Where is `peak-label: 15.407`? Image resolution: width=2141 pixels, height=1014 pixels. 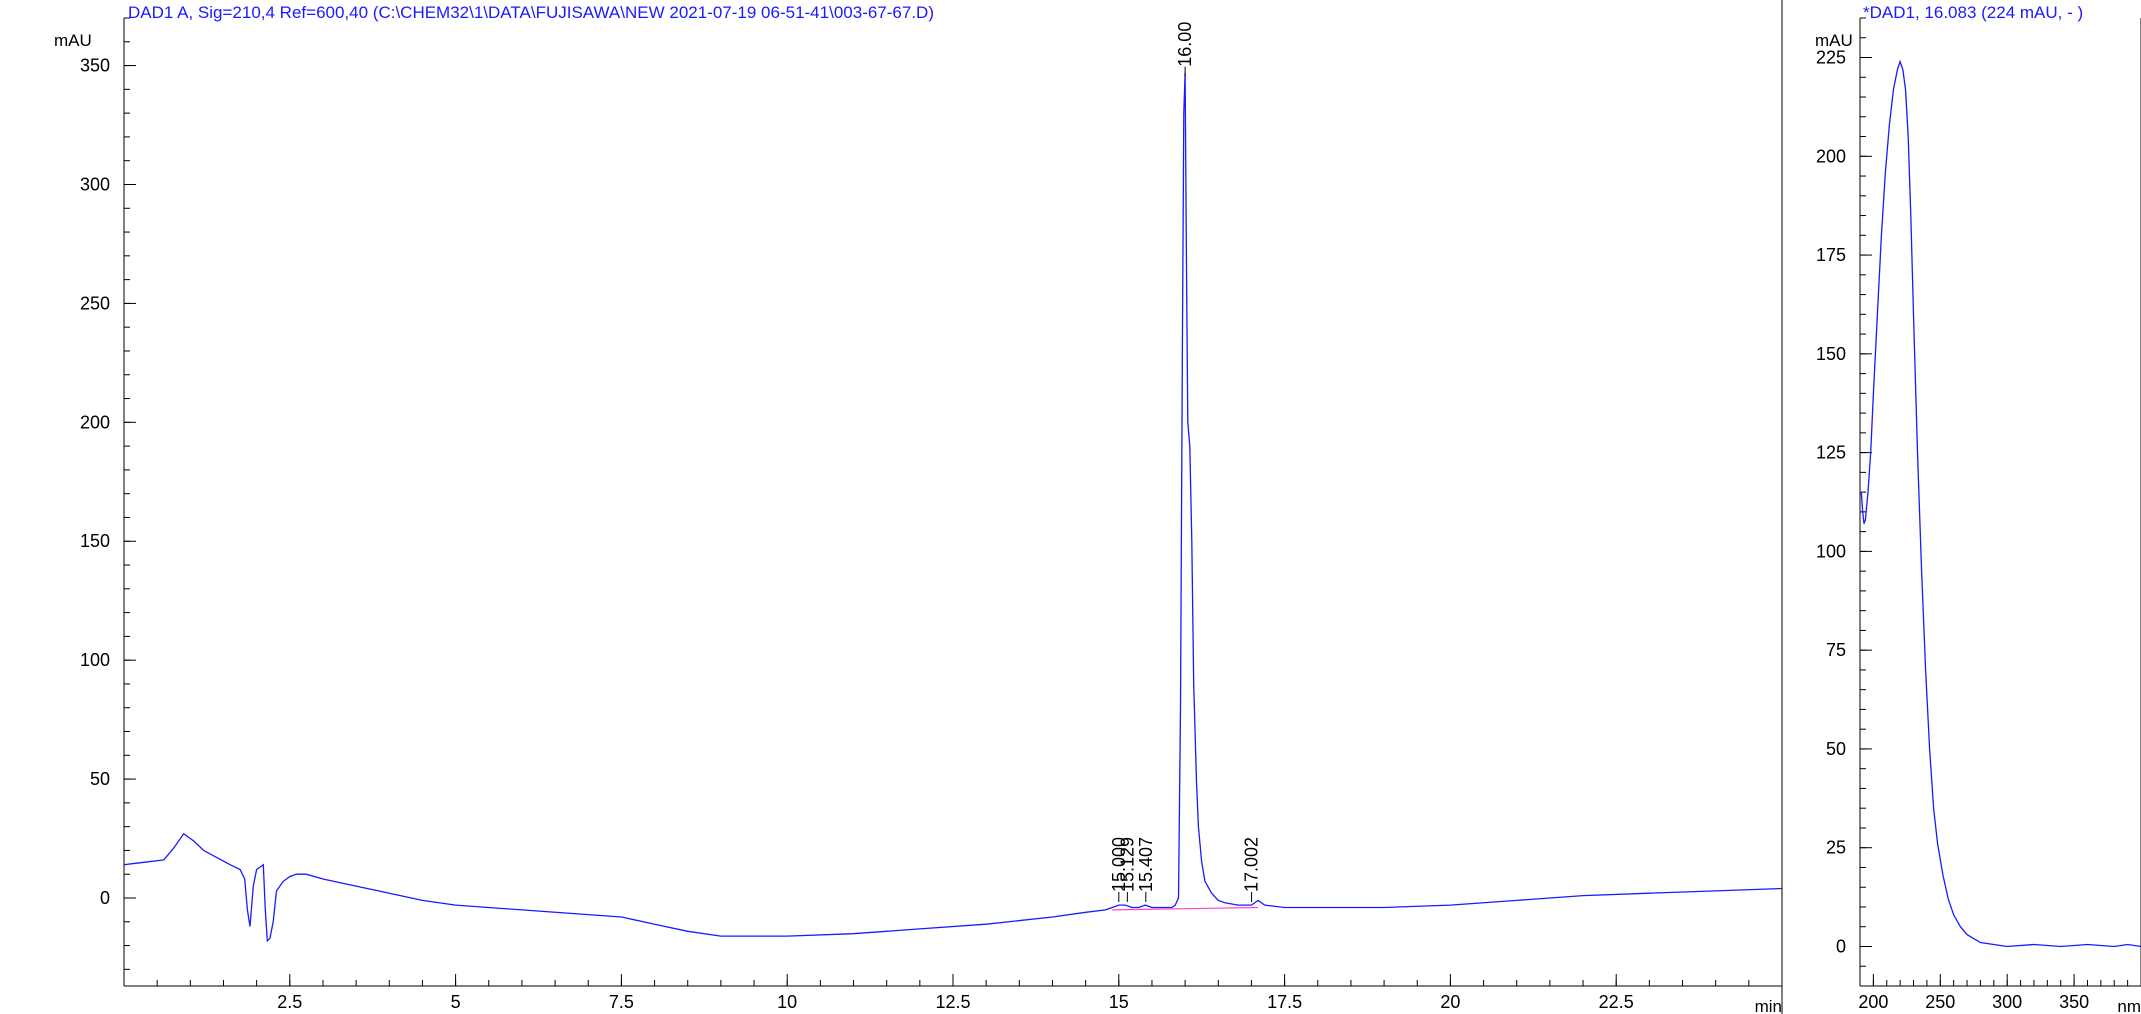 peak-label: 15.407 is located at coordinates (1146, 864).